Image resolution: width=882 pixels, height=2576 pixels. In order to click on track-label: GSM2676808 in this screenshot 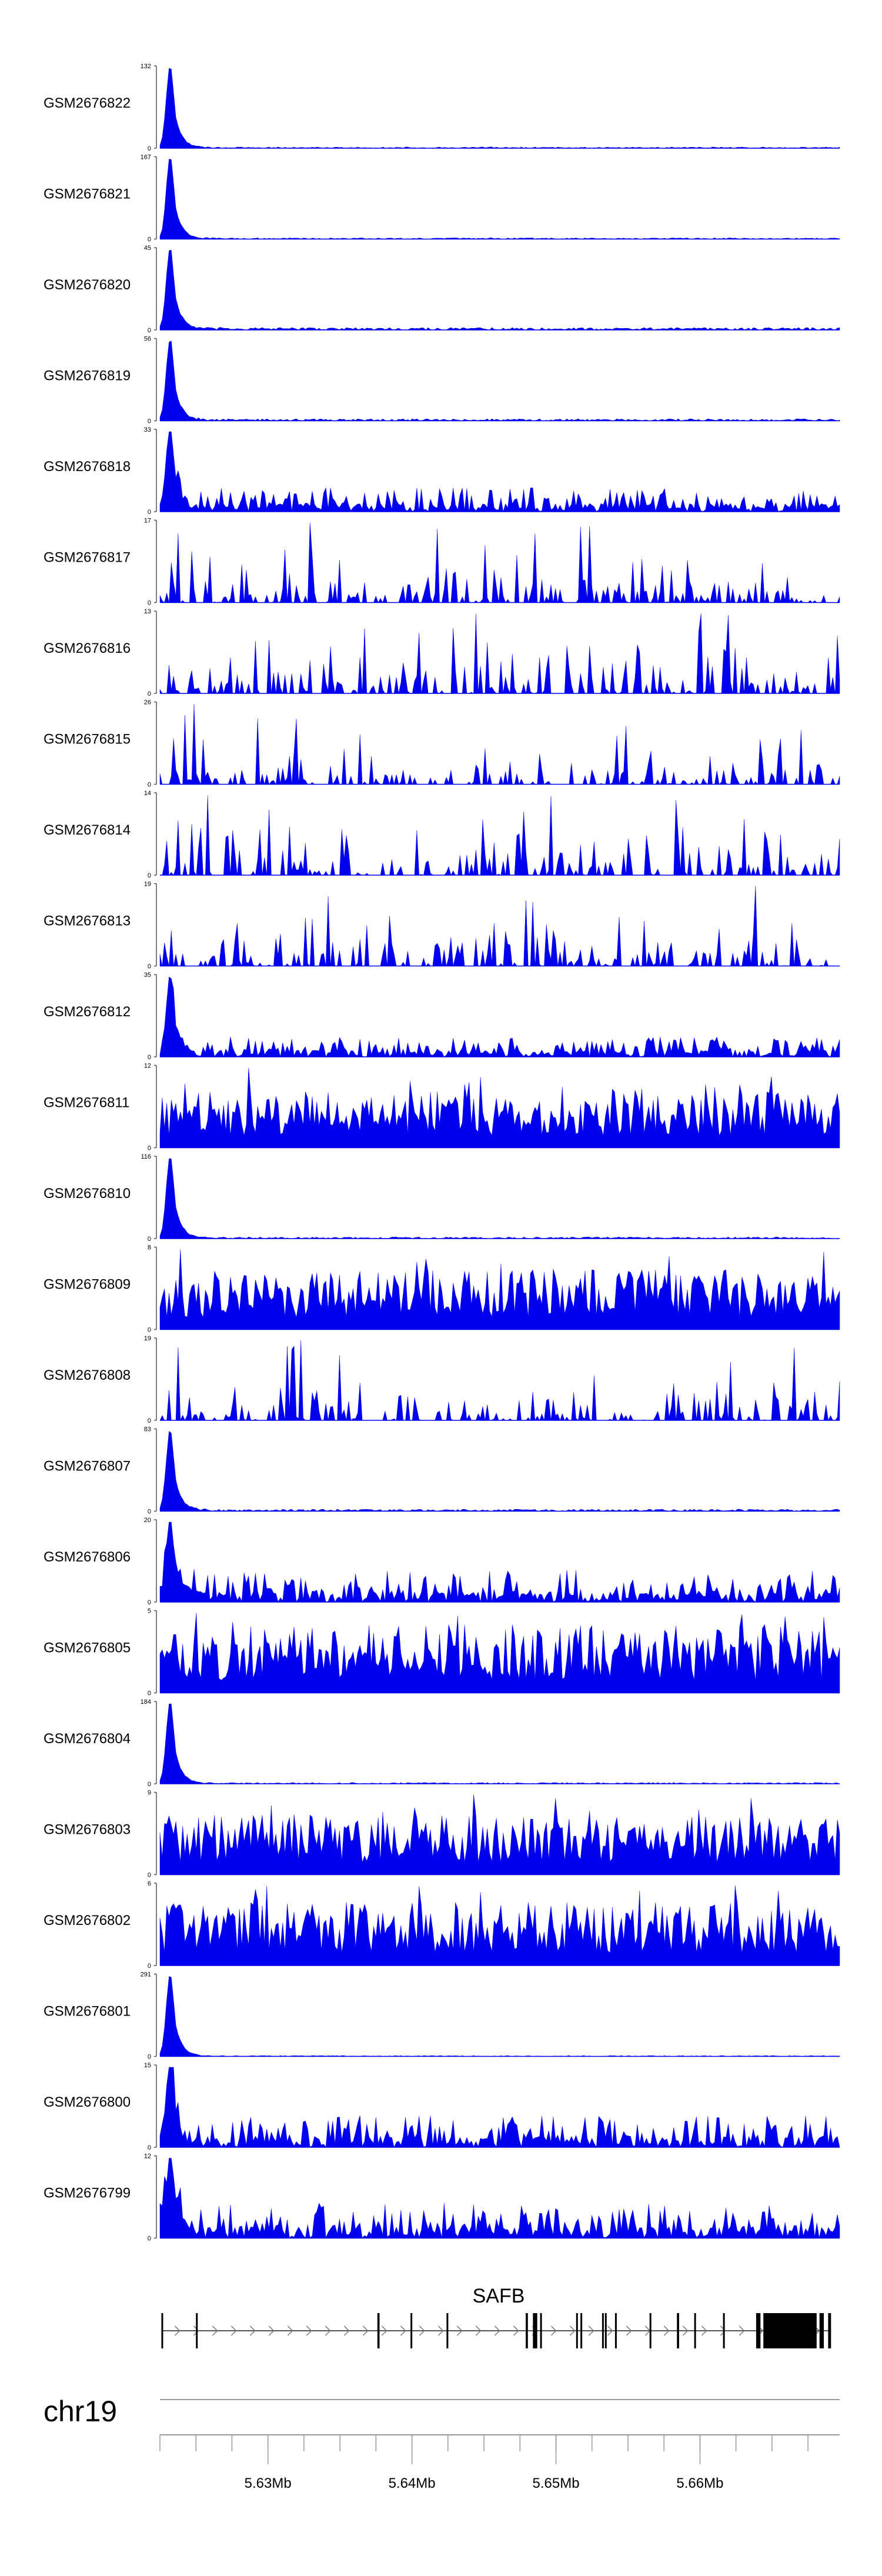, I will do `click(87, 1375)`.